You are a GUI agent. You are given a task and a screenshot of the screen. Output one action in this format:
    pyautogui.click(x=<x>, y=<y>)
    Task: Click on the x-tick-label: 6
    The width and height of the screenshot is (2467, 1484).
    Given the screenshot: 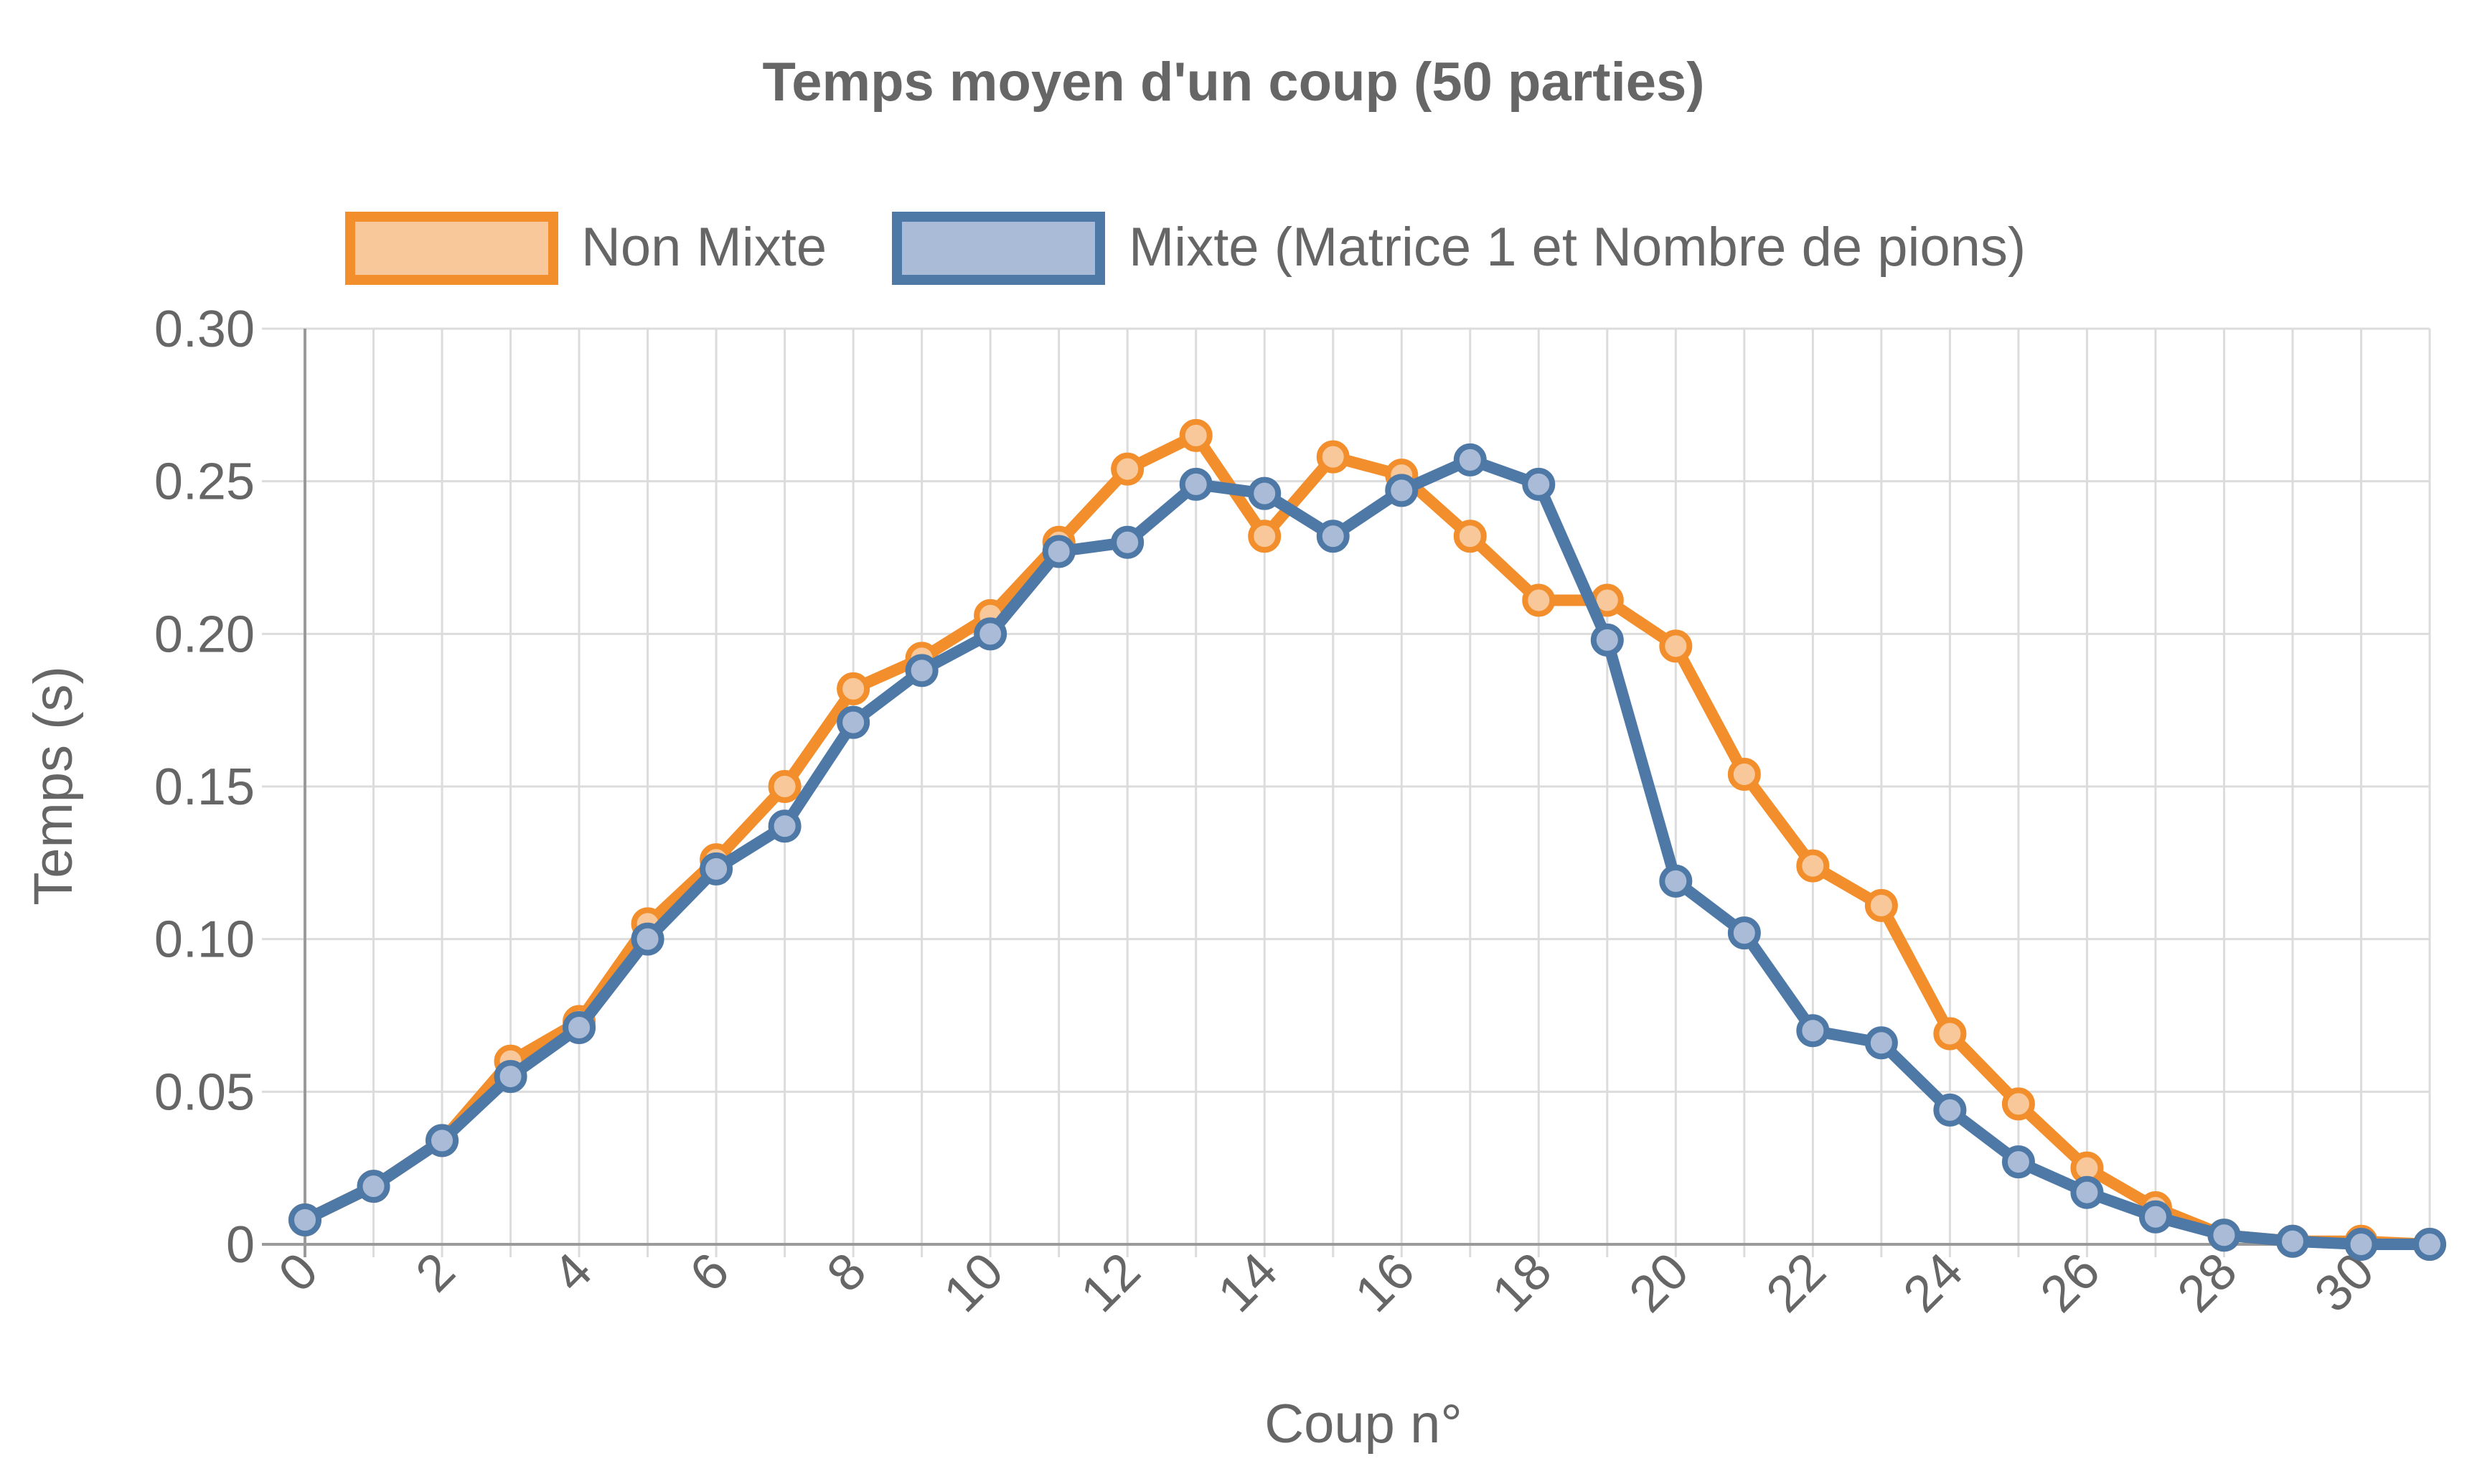 What is the action you would take?
    pyautogui.click(x=711, y=1272)
    